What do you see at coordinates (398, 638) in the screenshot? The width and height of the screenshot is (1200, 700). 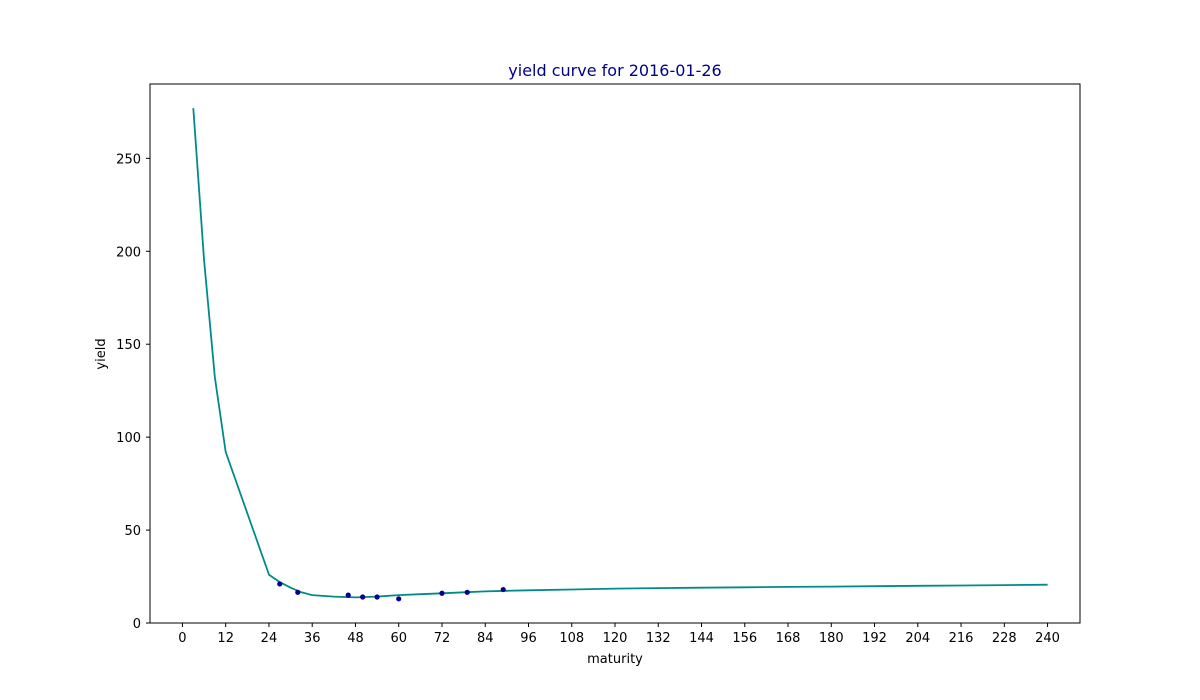 I see `x-tick-label: 60` at bounding box center [398, 638].